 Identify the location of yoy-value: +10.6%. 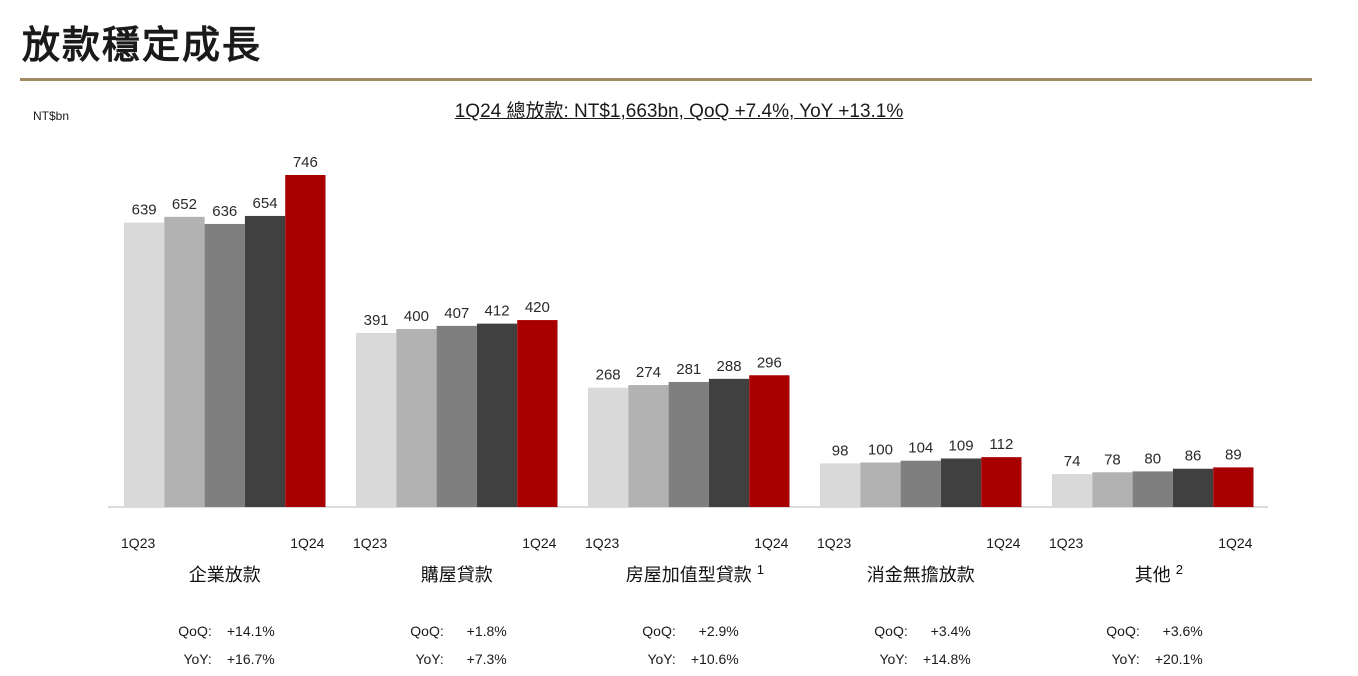
(715, 659).